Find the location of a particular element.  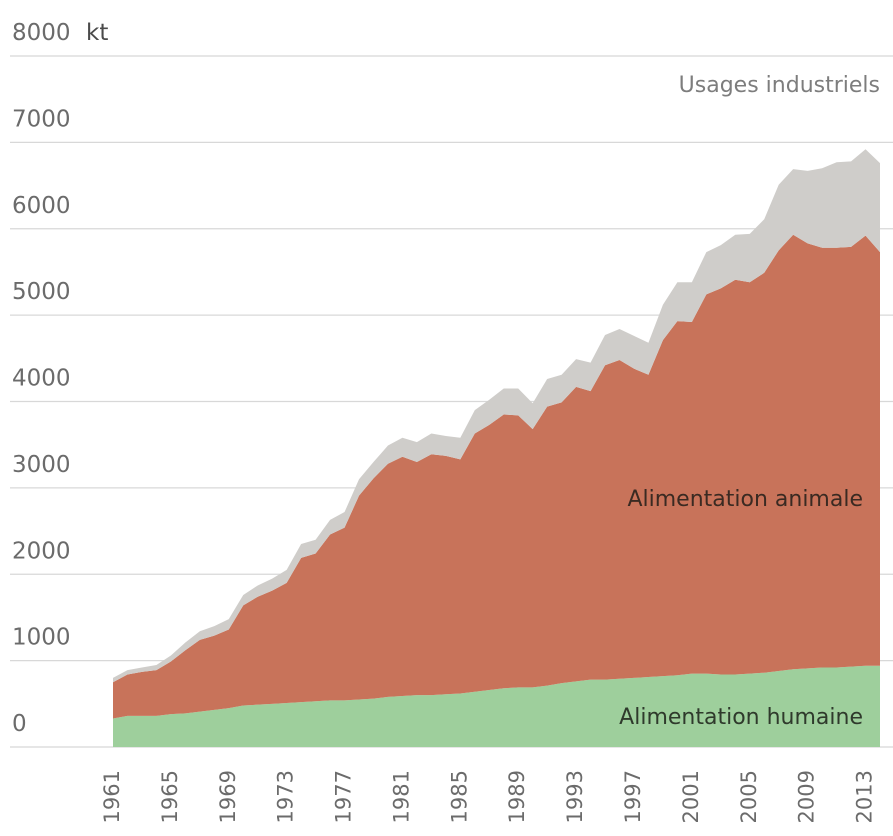

x-tick-label-2001: 2001 is located at coordinates (691, 796).